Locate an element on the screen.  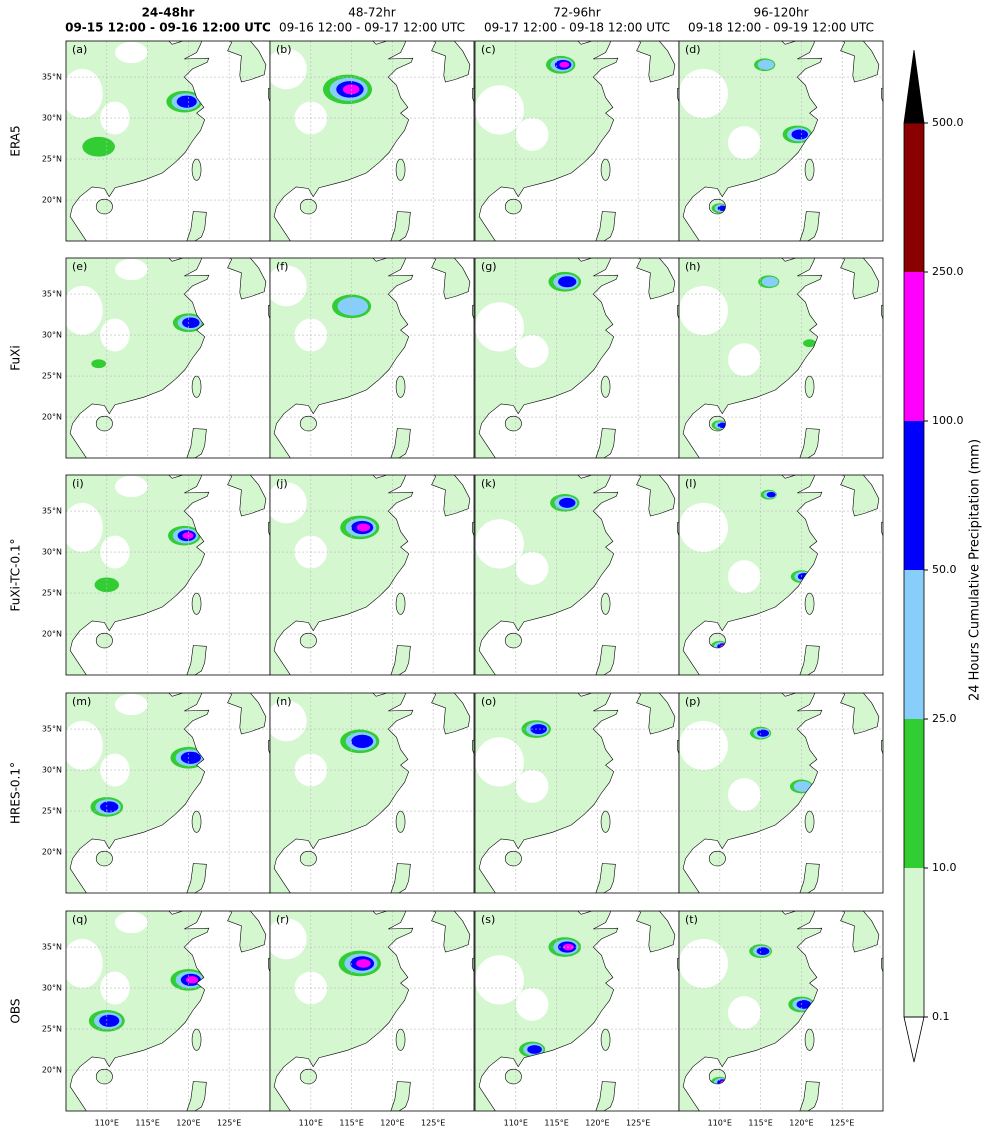
map-panel: (o) is located at coordinates (577, 793).